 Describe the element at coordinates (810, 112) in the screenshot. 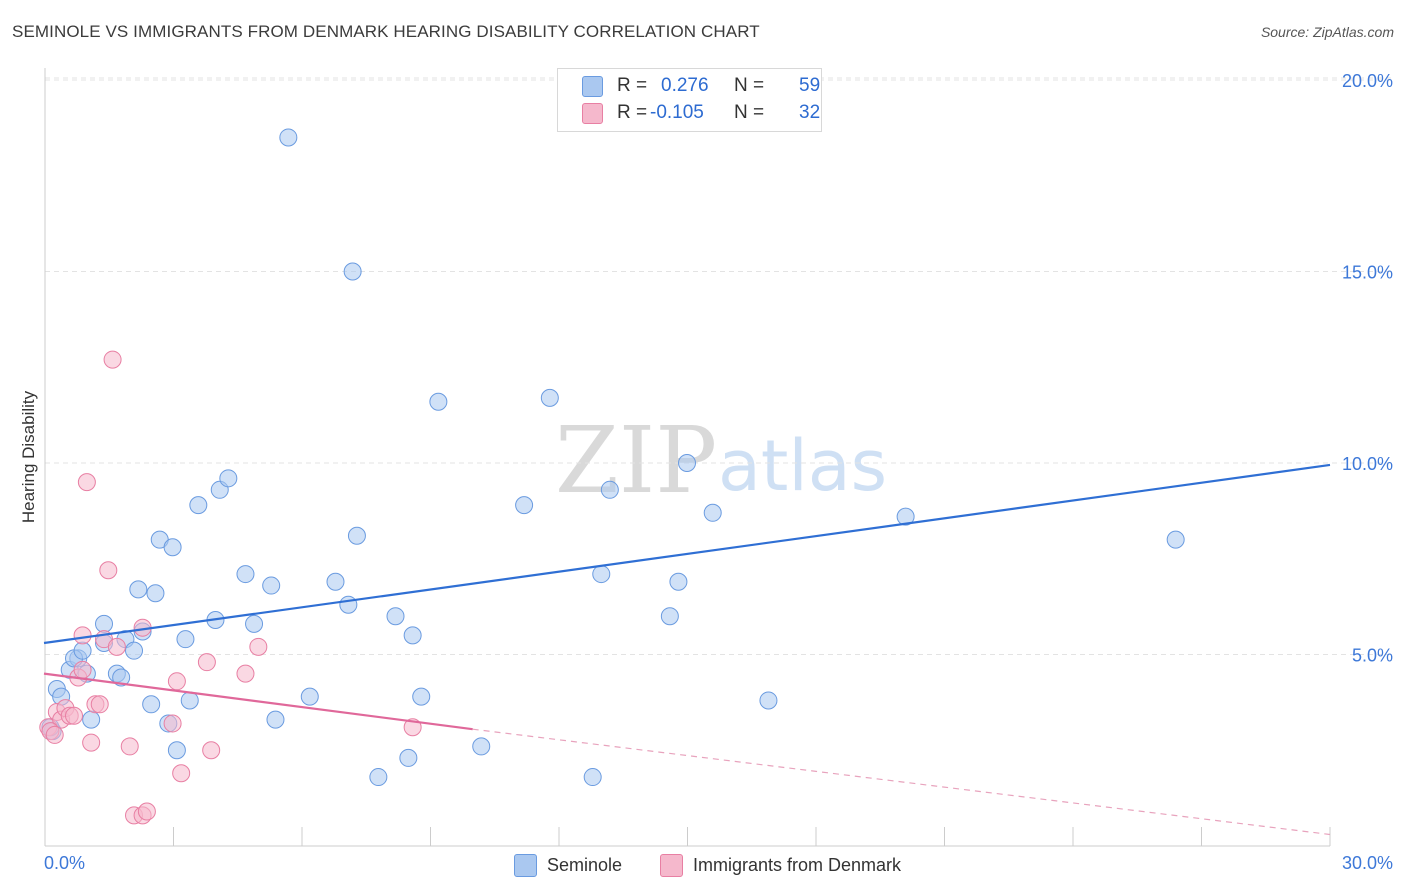

I see `n-value: 32` at that location.